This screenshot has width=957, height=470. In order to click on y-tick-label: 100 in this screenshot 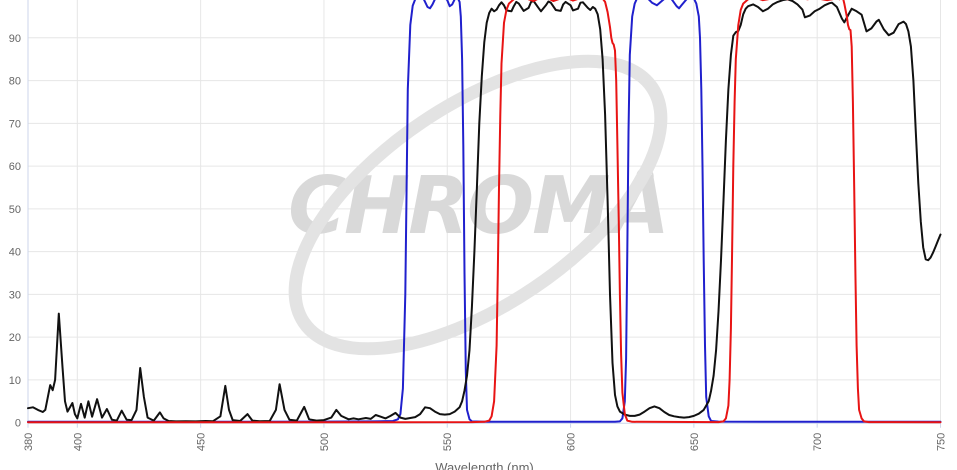, I will do `click(12, 1)`.